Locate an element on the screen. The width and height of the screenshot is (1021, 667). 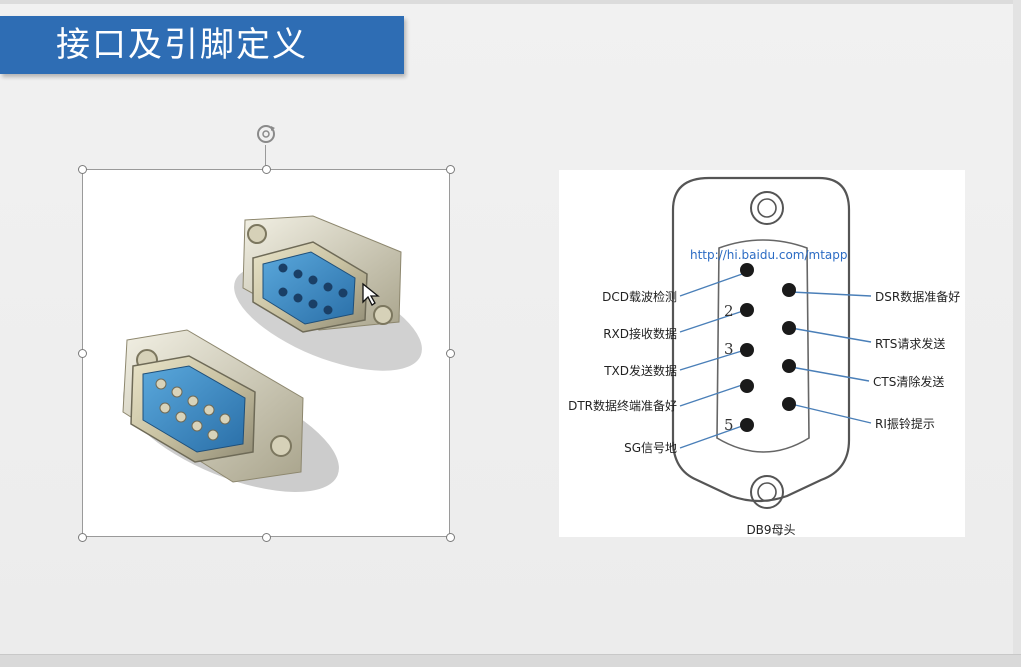
label-rxd: RXD接收数据 is located at coordinates (640, 333).